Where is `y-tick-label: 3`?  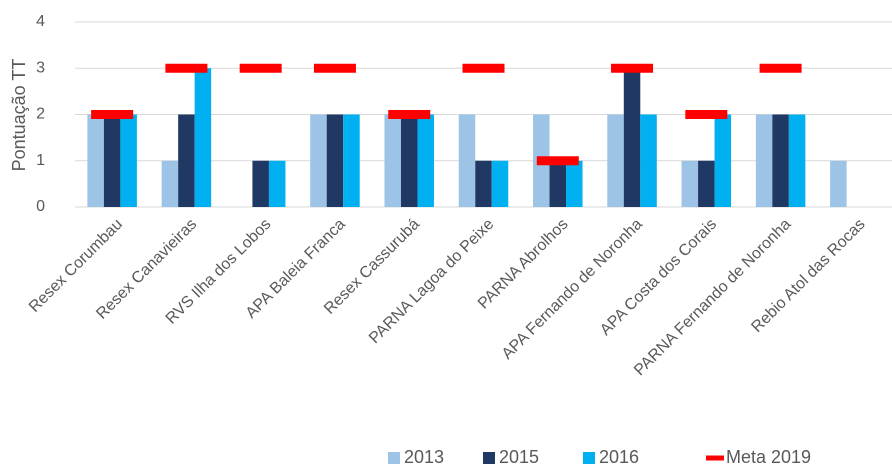 y-tick-label: 3 is located at coordinates (40, 67).